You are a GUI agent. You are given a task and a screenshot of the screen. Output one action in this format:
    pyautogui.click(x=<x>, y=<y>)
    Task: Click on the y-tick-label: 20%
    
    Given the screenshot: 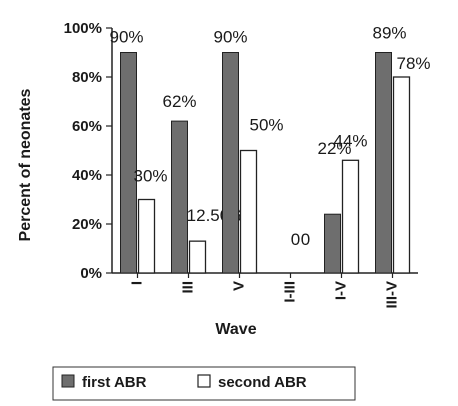 What is the action you would take?
    pyautogui.click(x=87, y=224)
    